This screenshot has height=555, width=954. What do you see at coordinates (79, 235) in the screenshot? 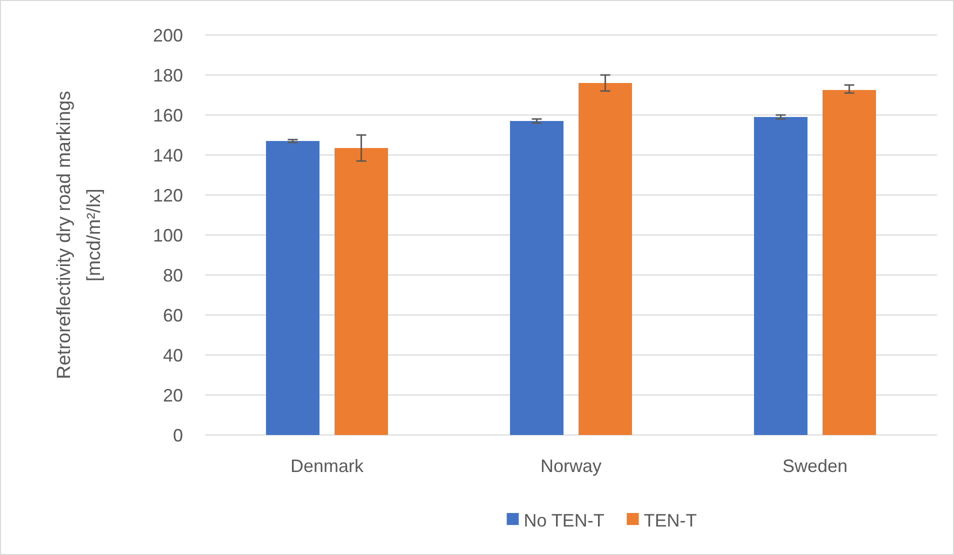
I see `y-axis-title: Retroreflectivity dry road markings [mcd/m²/lx]` at bounding box center [79, 235].